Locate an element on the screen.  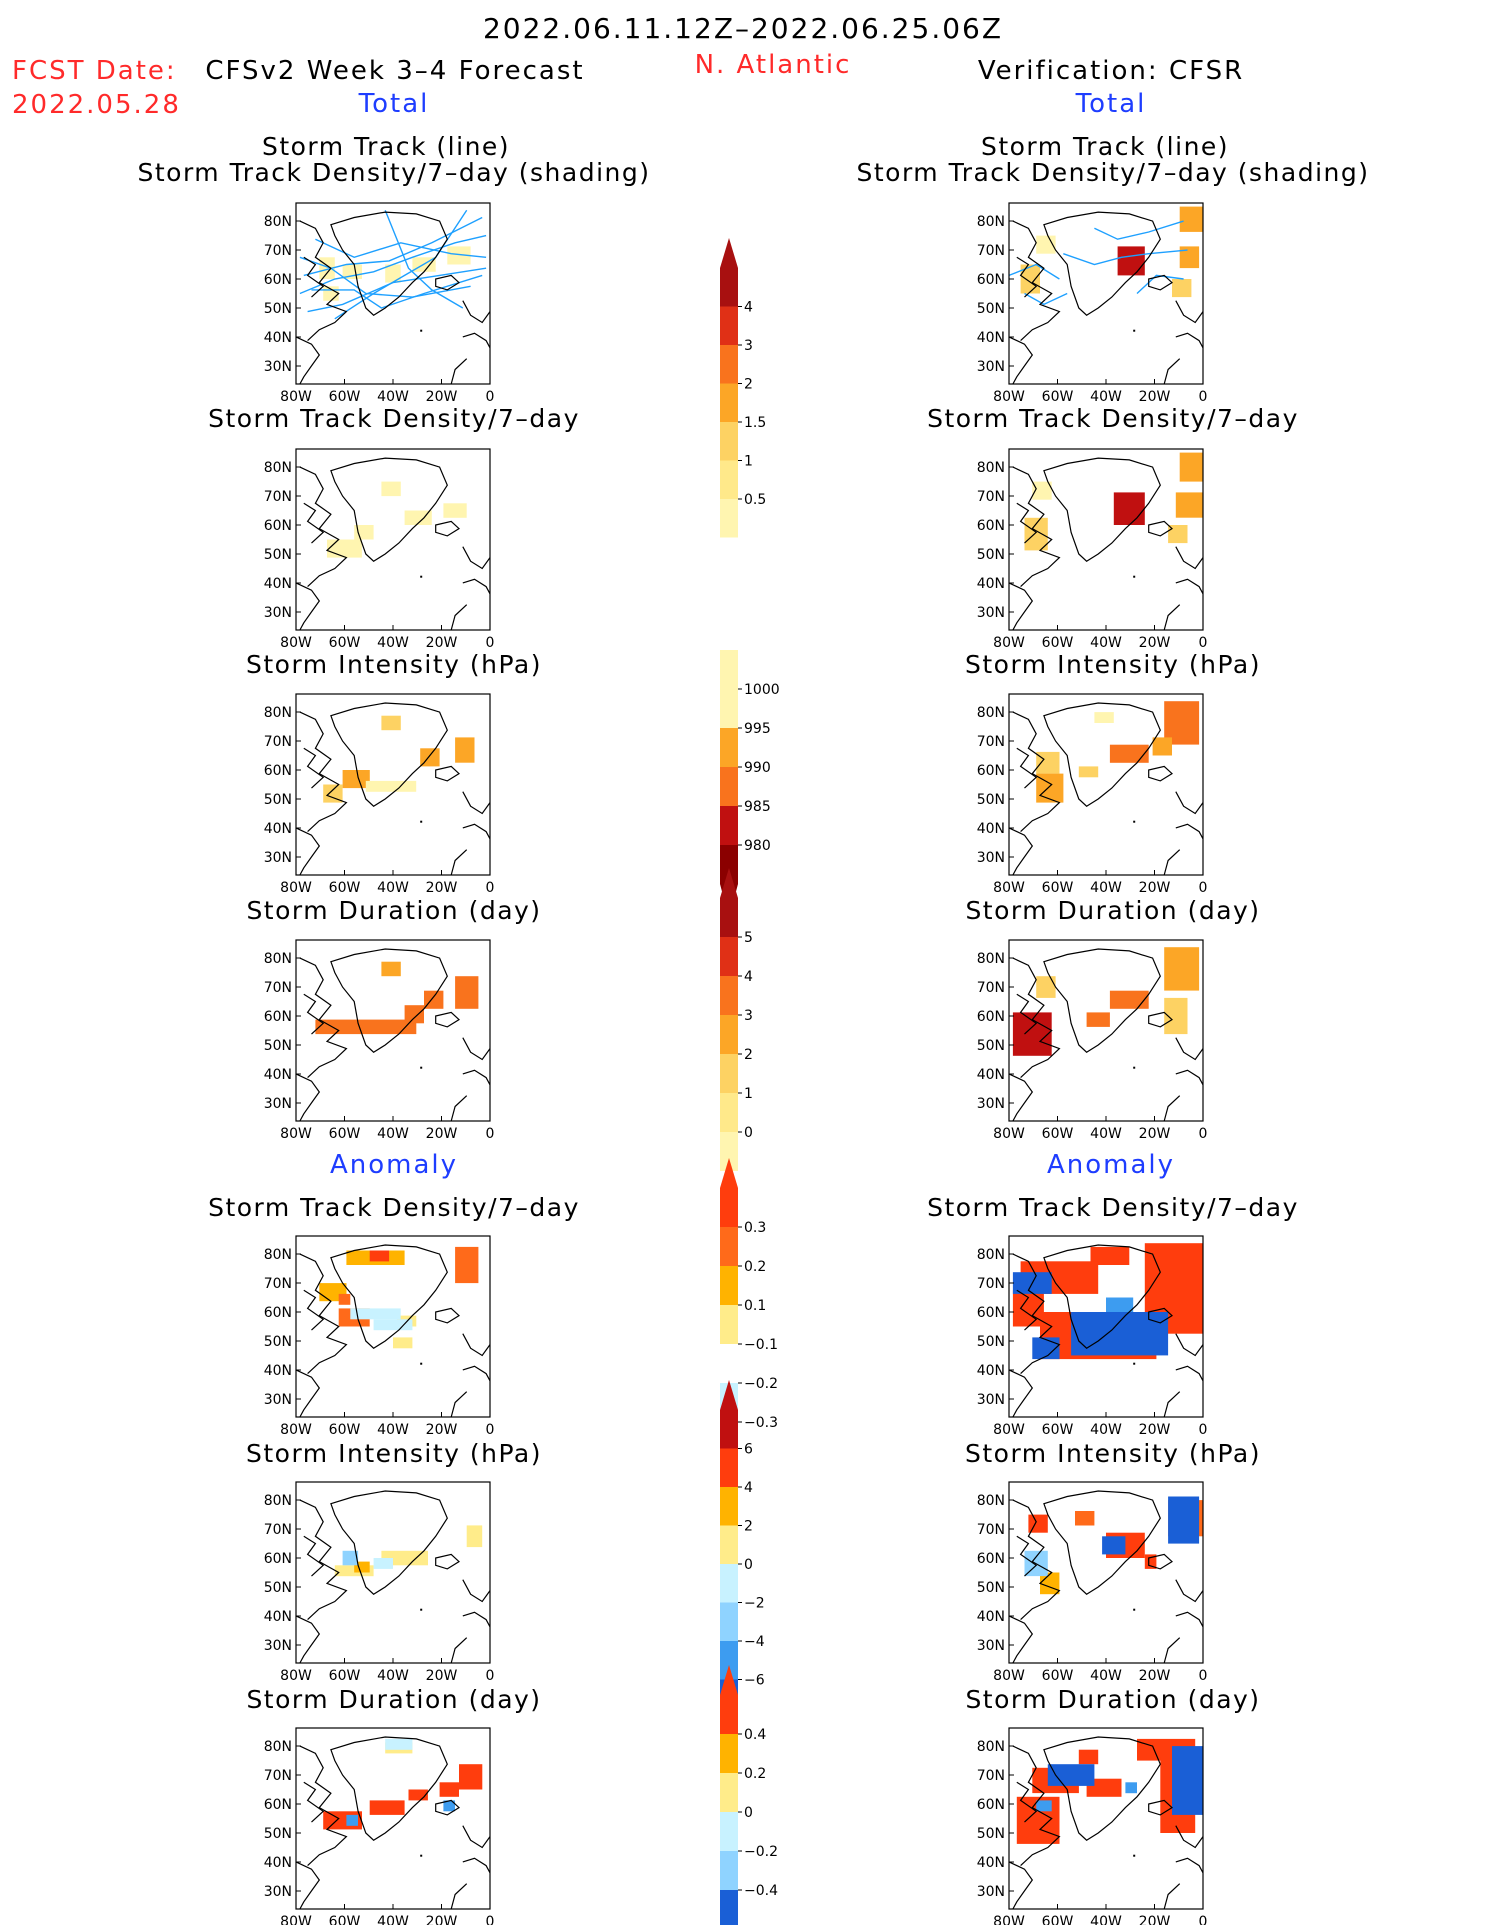
left-density-cell is located at coordinates (418, 517).